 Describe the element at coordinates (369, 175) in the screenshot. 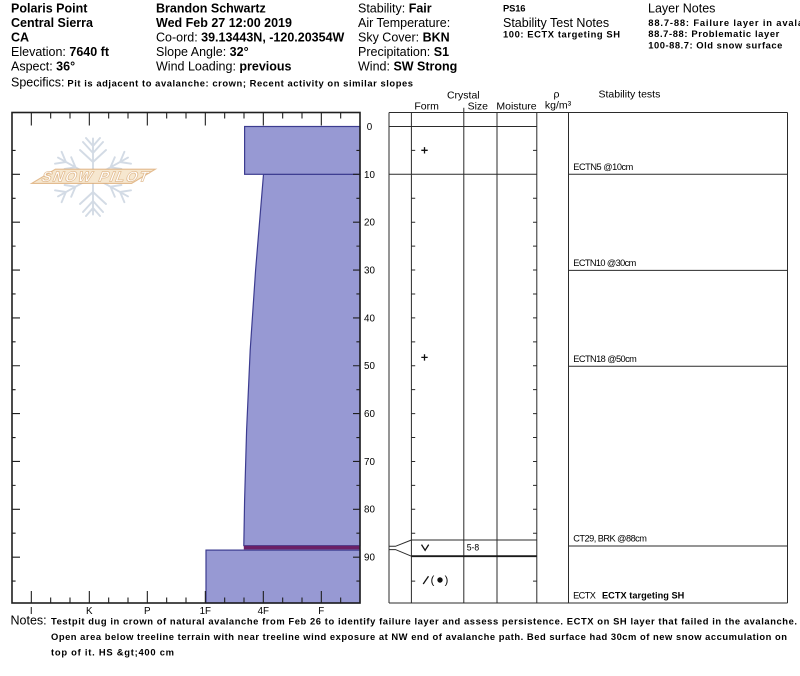

I see `svg-text: 10` at that location.